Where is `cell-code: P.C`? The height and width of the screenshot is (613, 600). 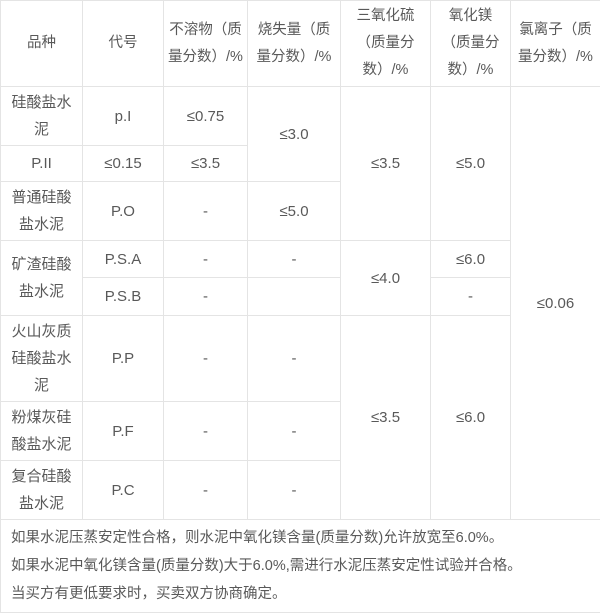 cell-code: P.C is located at coordinates (123, 490).